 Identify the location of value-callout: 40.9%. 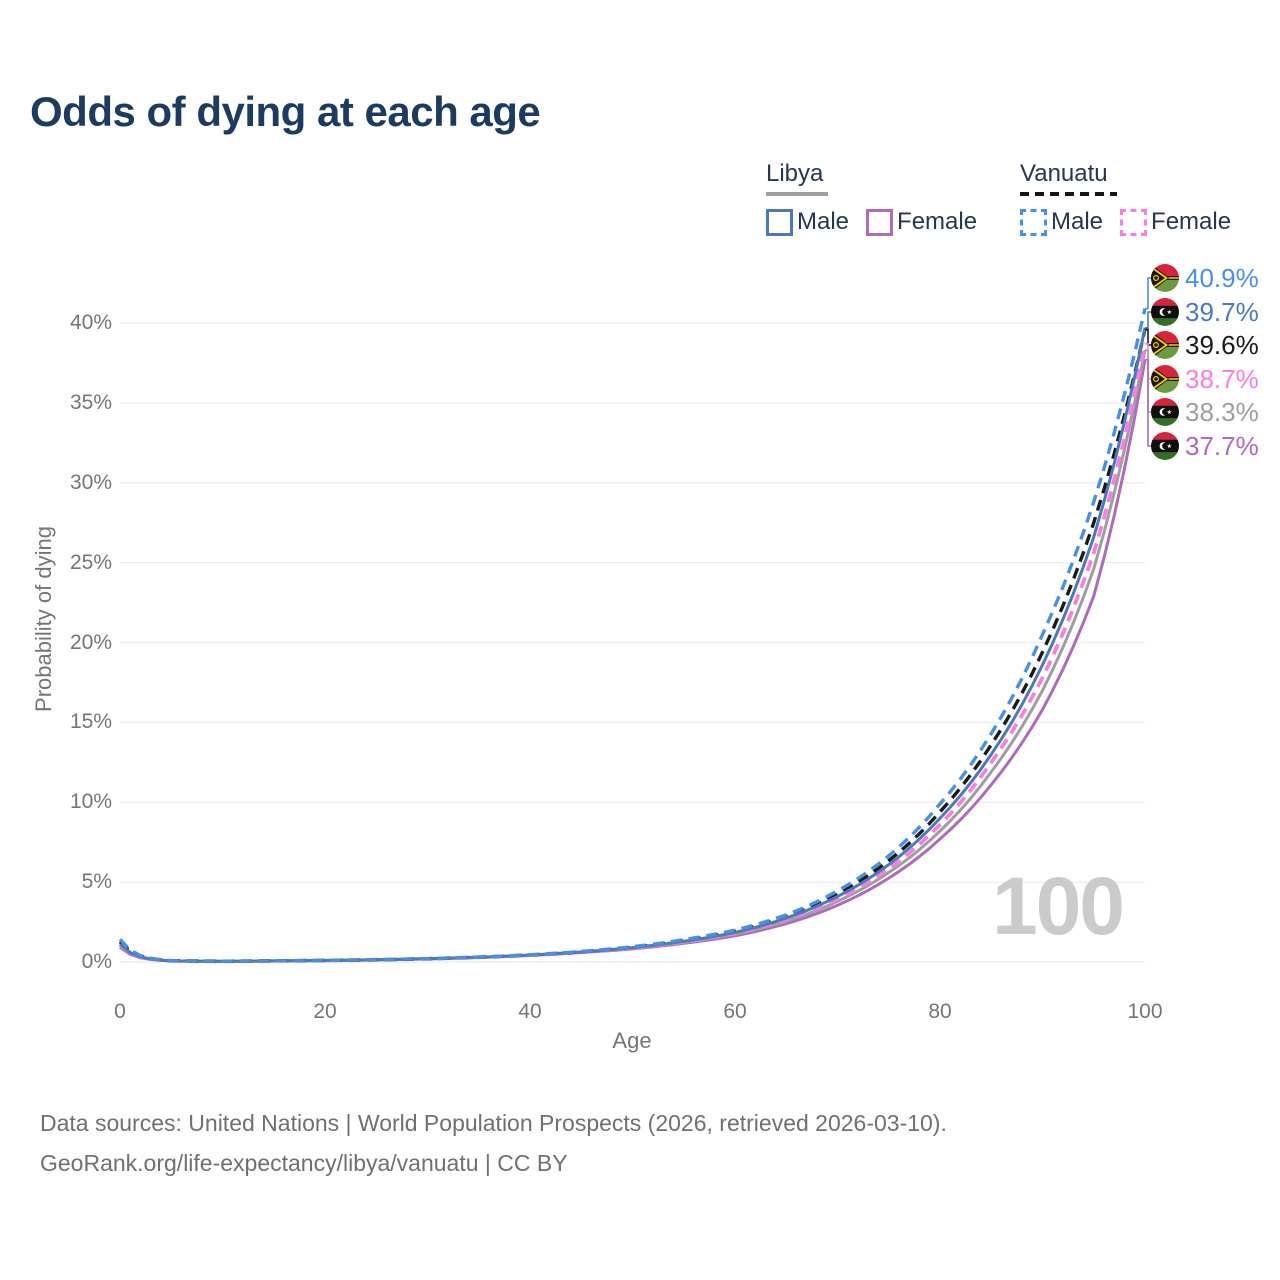
(1205, 277).